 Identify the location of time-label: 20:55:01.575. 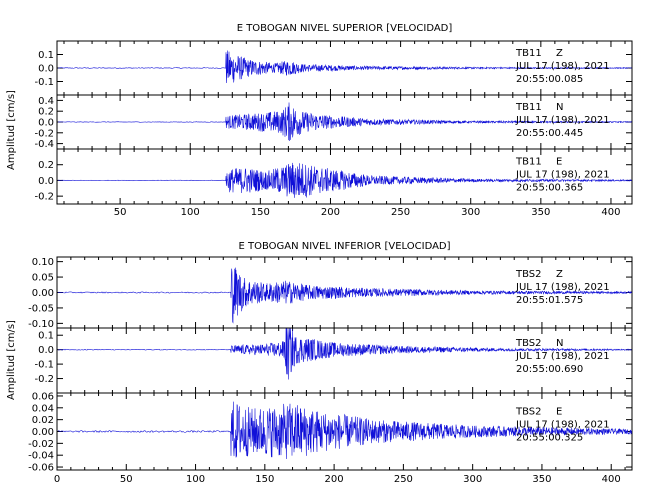
(549, 300).